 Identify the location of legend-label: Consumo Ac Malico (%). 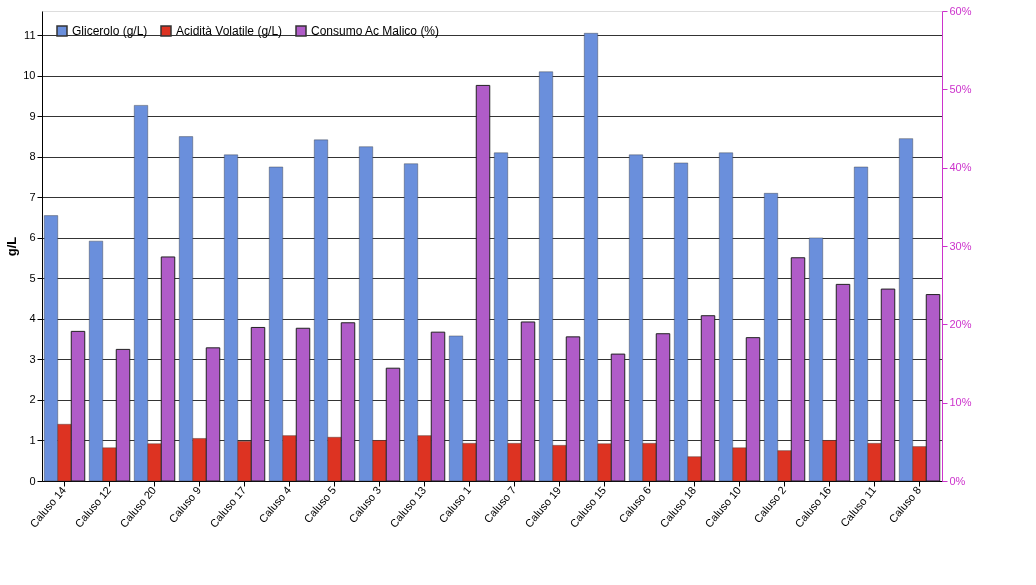
(375, 31).